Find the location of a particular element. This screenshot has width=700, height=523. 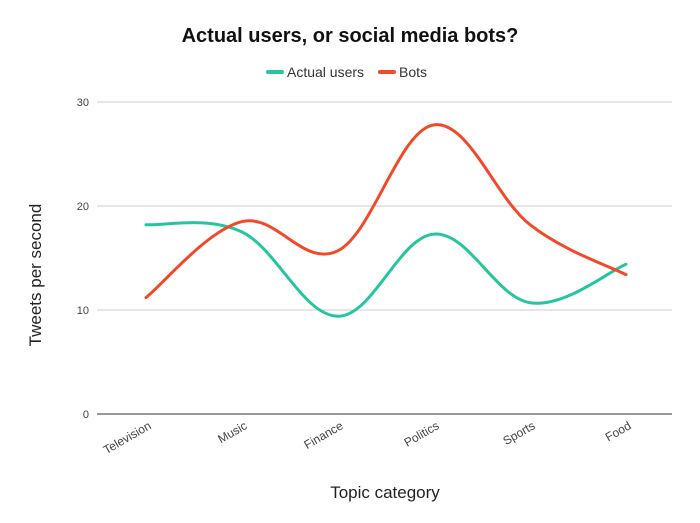

y-tick-label: 20 is located at coordinates (83, 207).